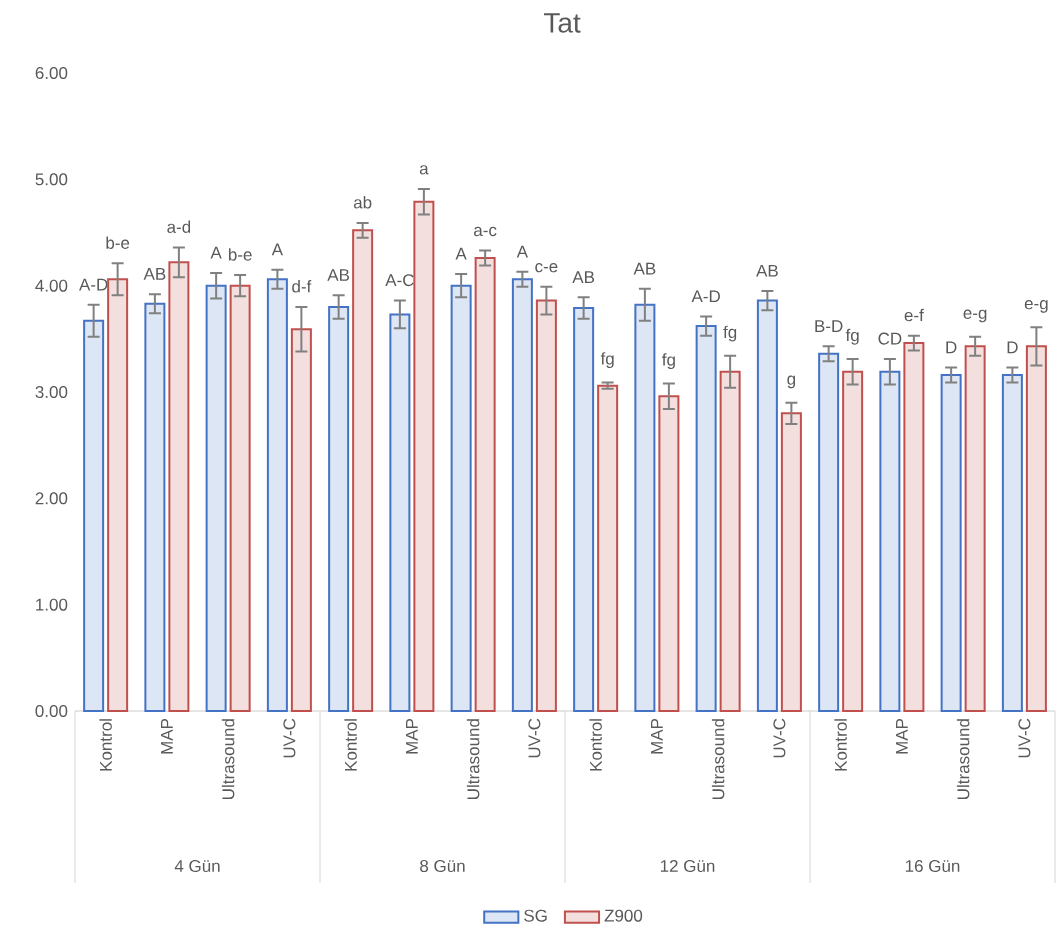 The image size is (1059, 933). Describe the element at coordinates (51, 73) in the screenshot. I see `y-tick-label: 6.00` at that location.